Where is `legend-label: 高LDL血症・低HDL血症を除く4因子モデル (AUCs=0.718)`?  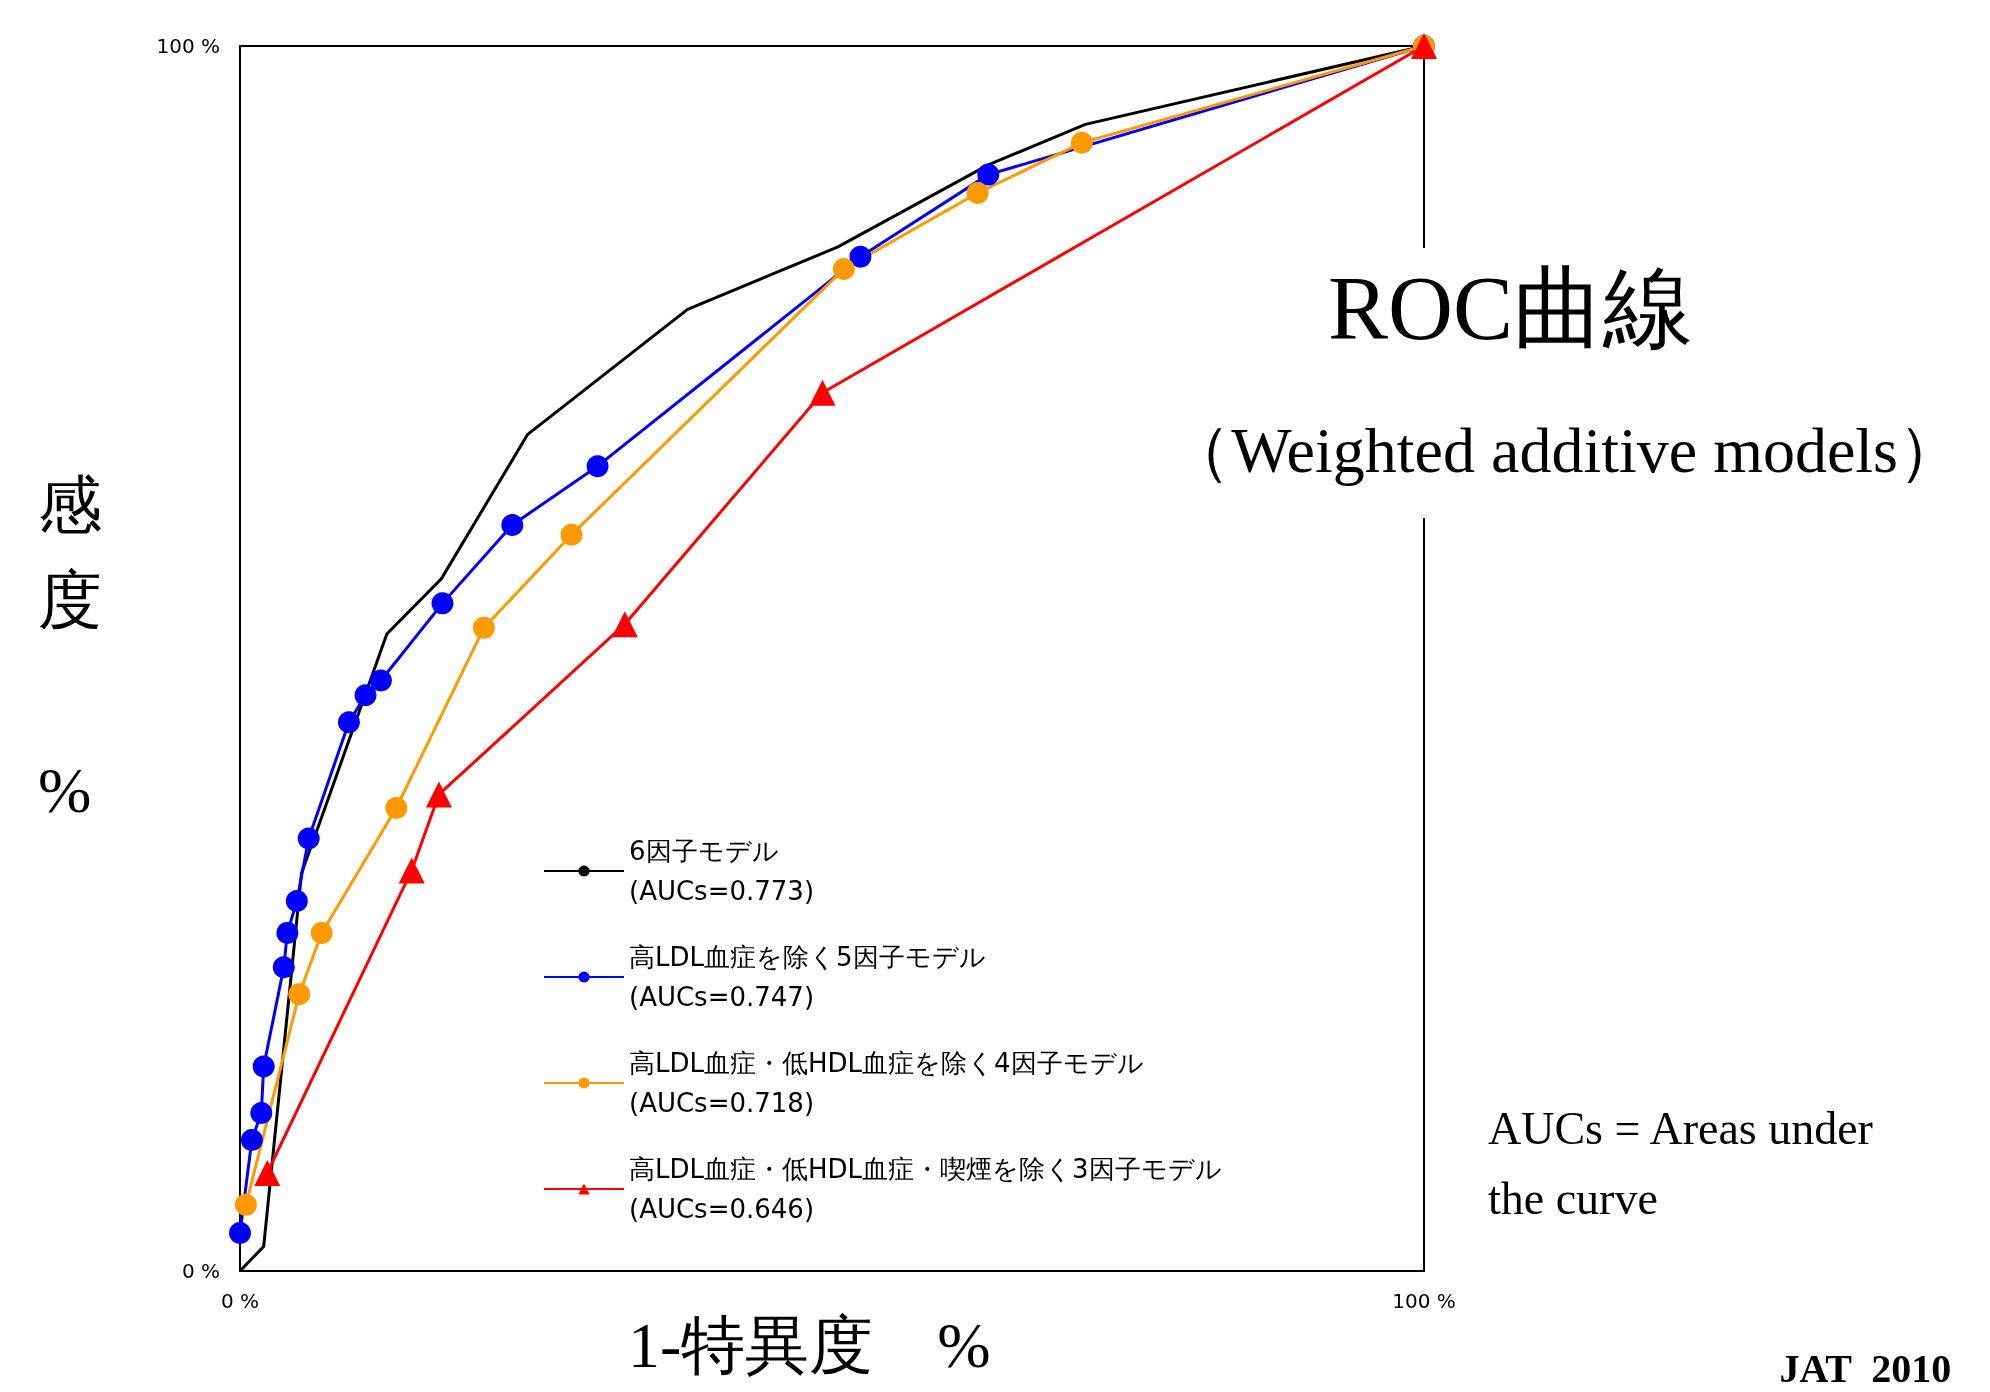 legend-label: 高LDL血症・低HDL血症を除く4因子モデル (AUCs=0.718) is located at coordinates (886, 1083).